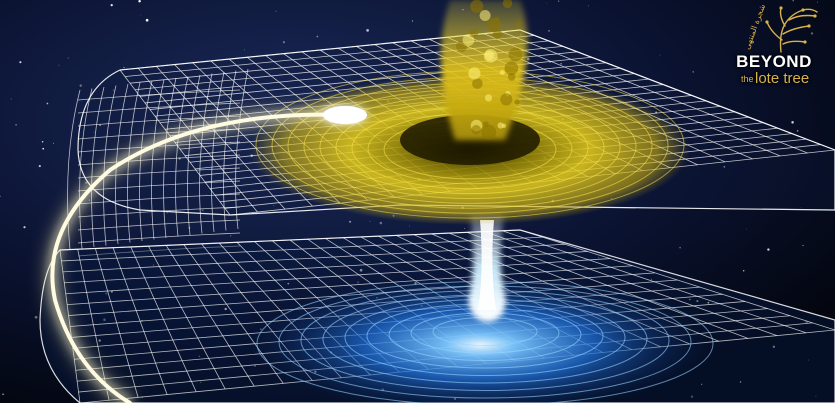  Describe the element at coordinates (780, 28) in the screenshot. I see `tree-emblem-icon: شجرة المنتهى` at that location.